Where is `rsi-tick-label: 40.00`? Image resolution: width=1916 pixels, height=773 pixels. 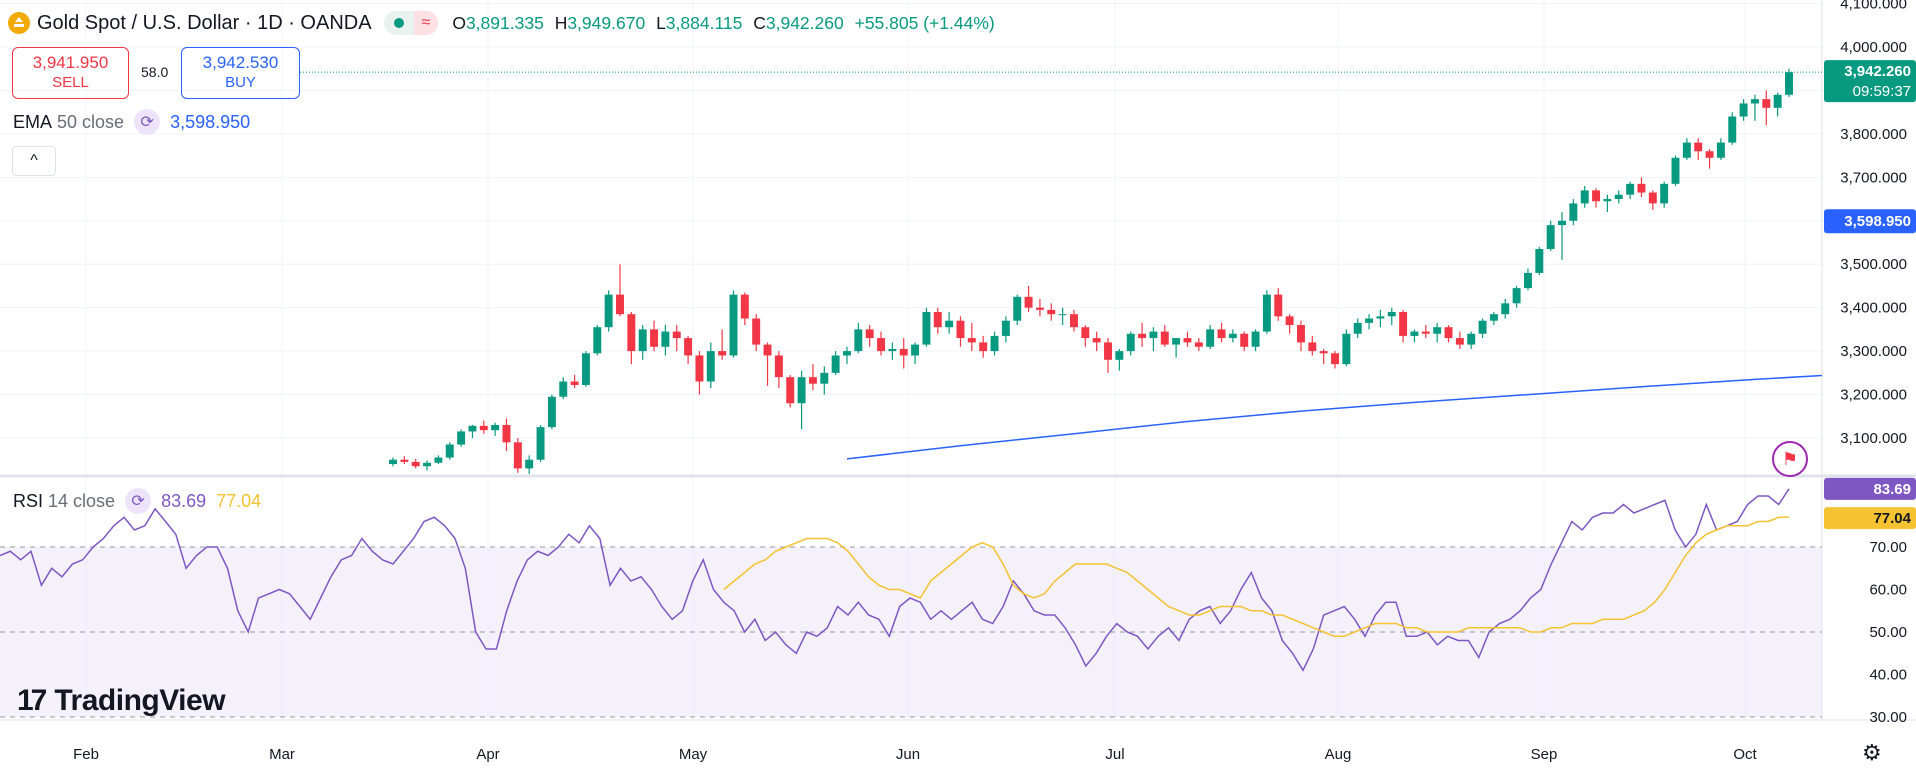 rsi-tick-label: 40.00 is located at coordinates (1888, 675).